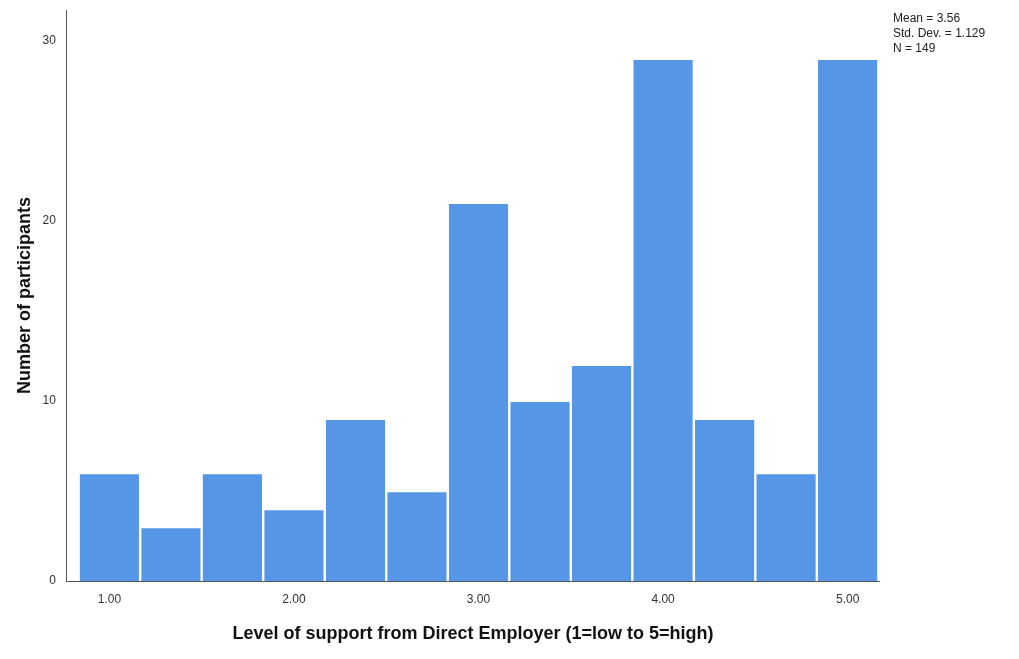  Describe the element at coordinates (53, 580) in the screenshot. I see `y-tick-label: 0` at that location.